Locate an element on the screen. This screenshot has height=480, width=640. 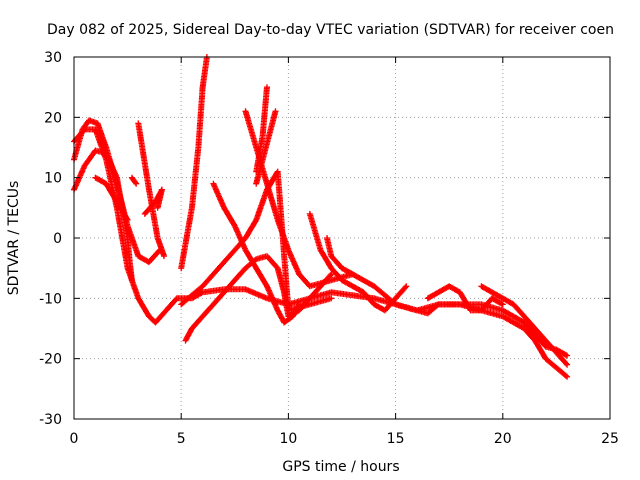
y-tick-label: -30 is located at coordinates (50, 420).